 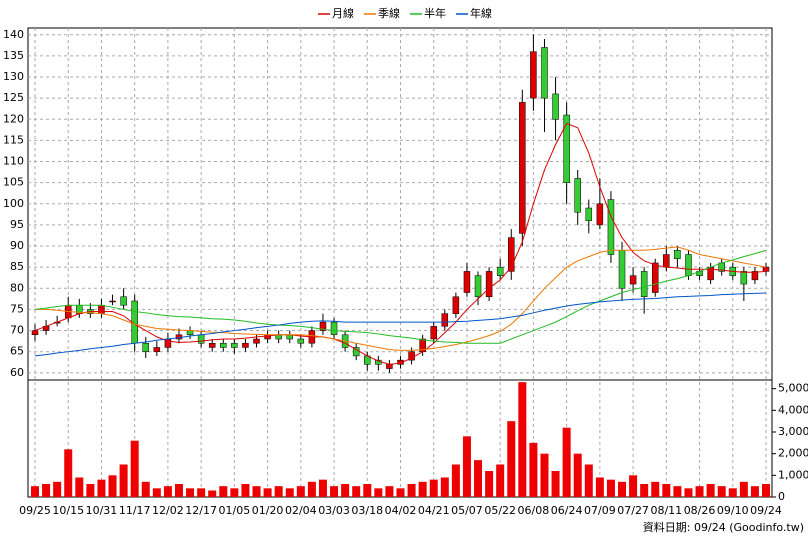 What do you see at coordinates (666, 510) in the screenshot?
I see `x-tick-label: 08/11` at bounding box center [666, 510].